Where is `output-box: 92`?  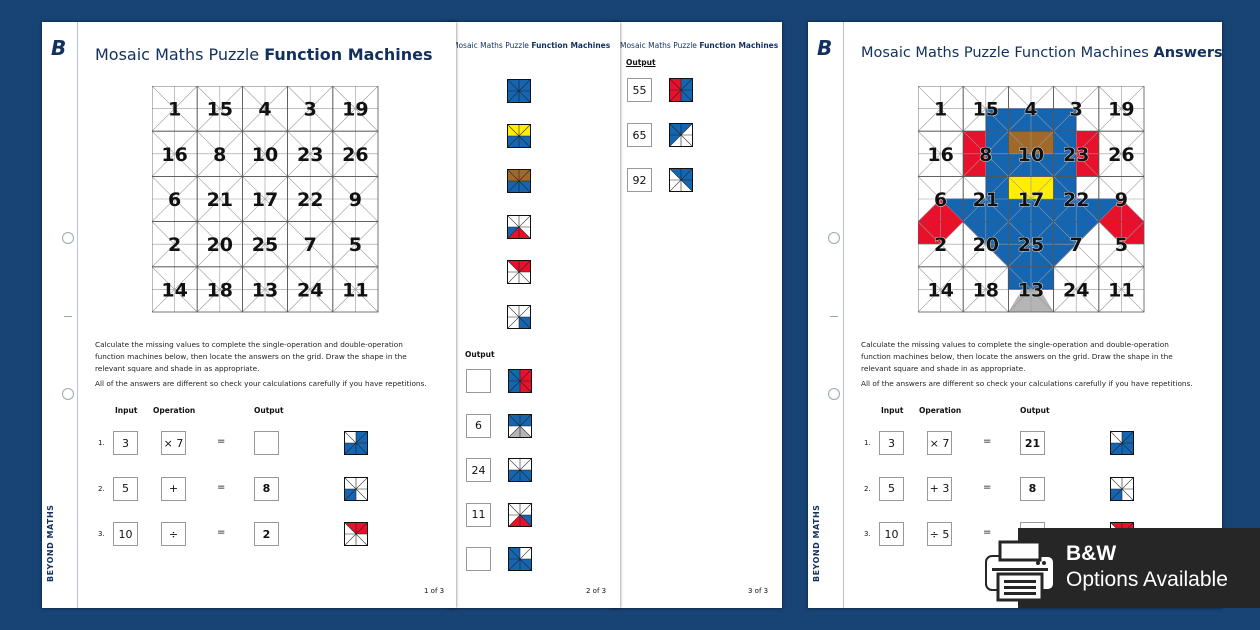 output-box: 92 is located at coordinates (639, 180).